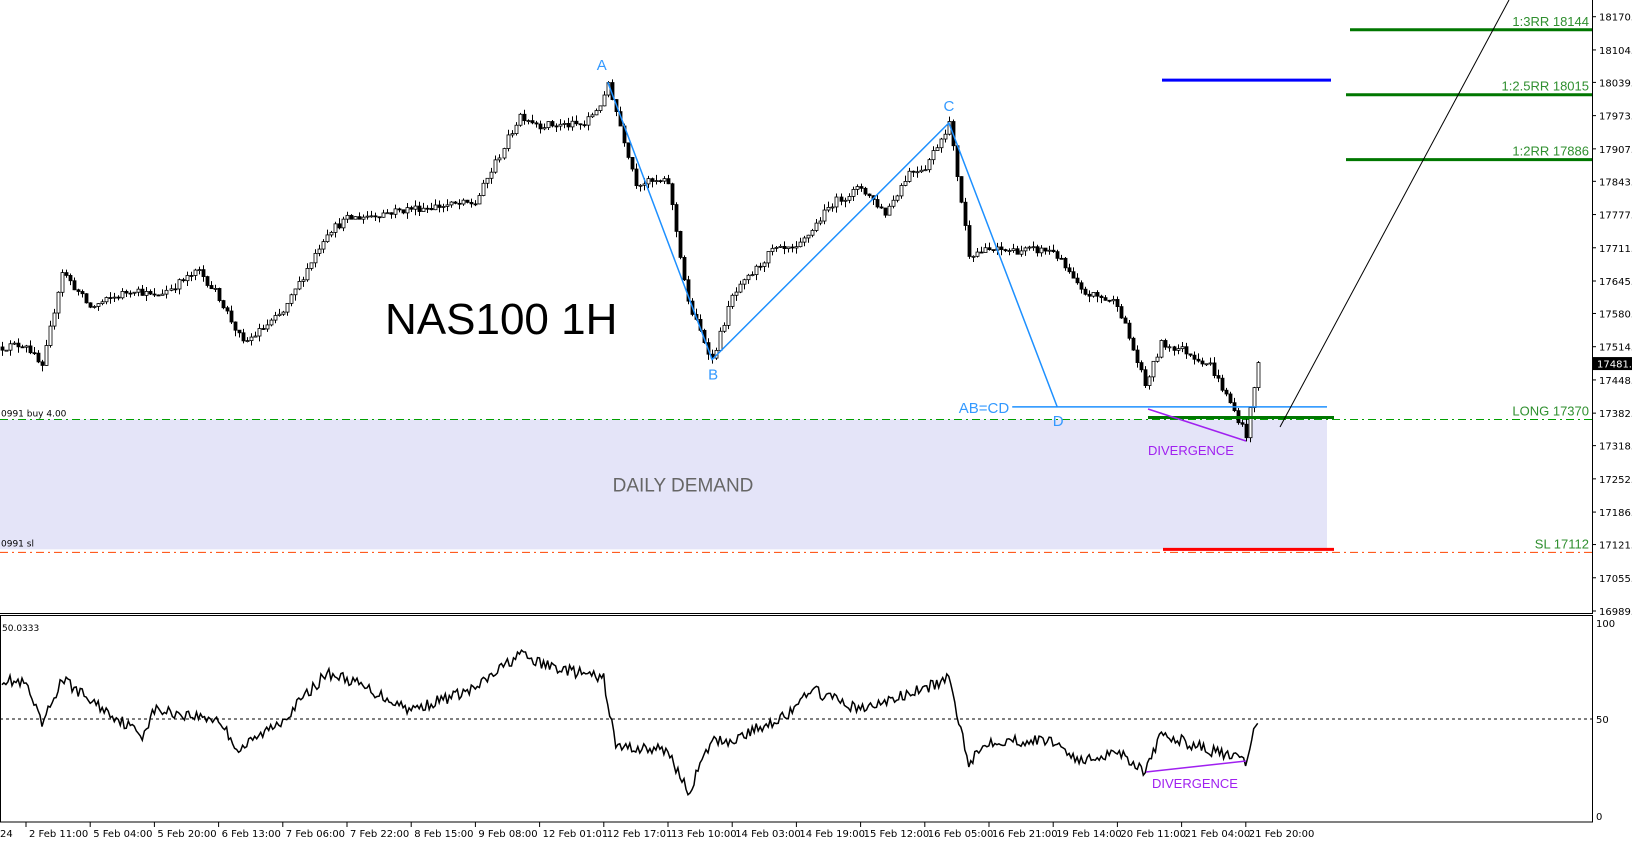 Image resolution: width=1632 pixels, height=842 pixels. Describe the element at coordinates (1615, 117) in the screenshot. I see `price-tick-label: 17973.5` at that location.